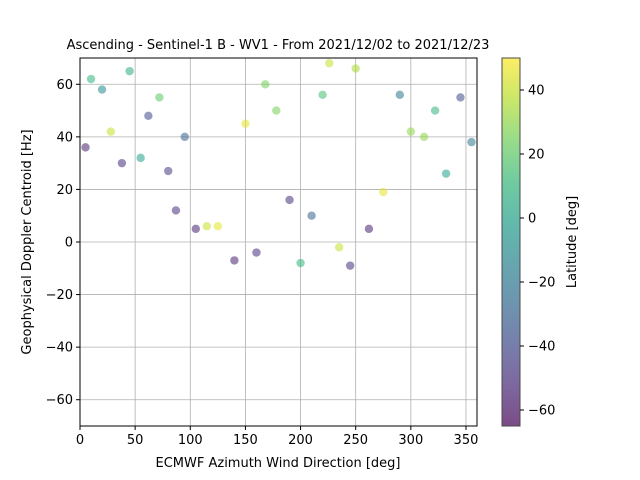  What do you see at coordinates (300, 440) in the screenshot?
I see `x-tick-label: 200` at bounding box center [300, 440].